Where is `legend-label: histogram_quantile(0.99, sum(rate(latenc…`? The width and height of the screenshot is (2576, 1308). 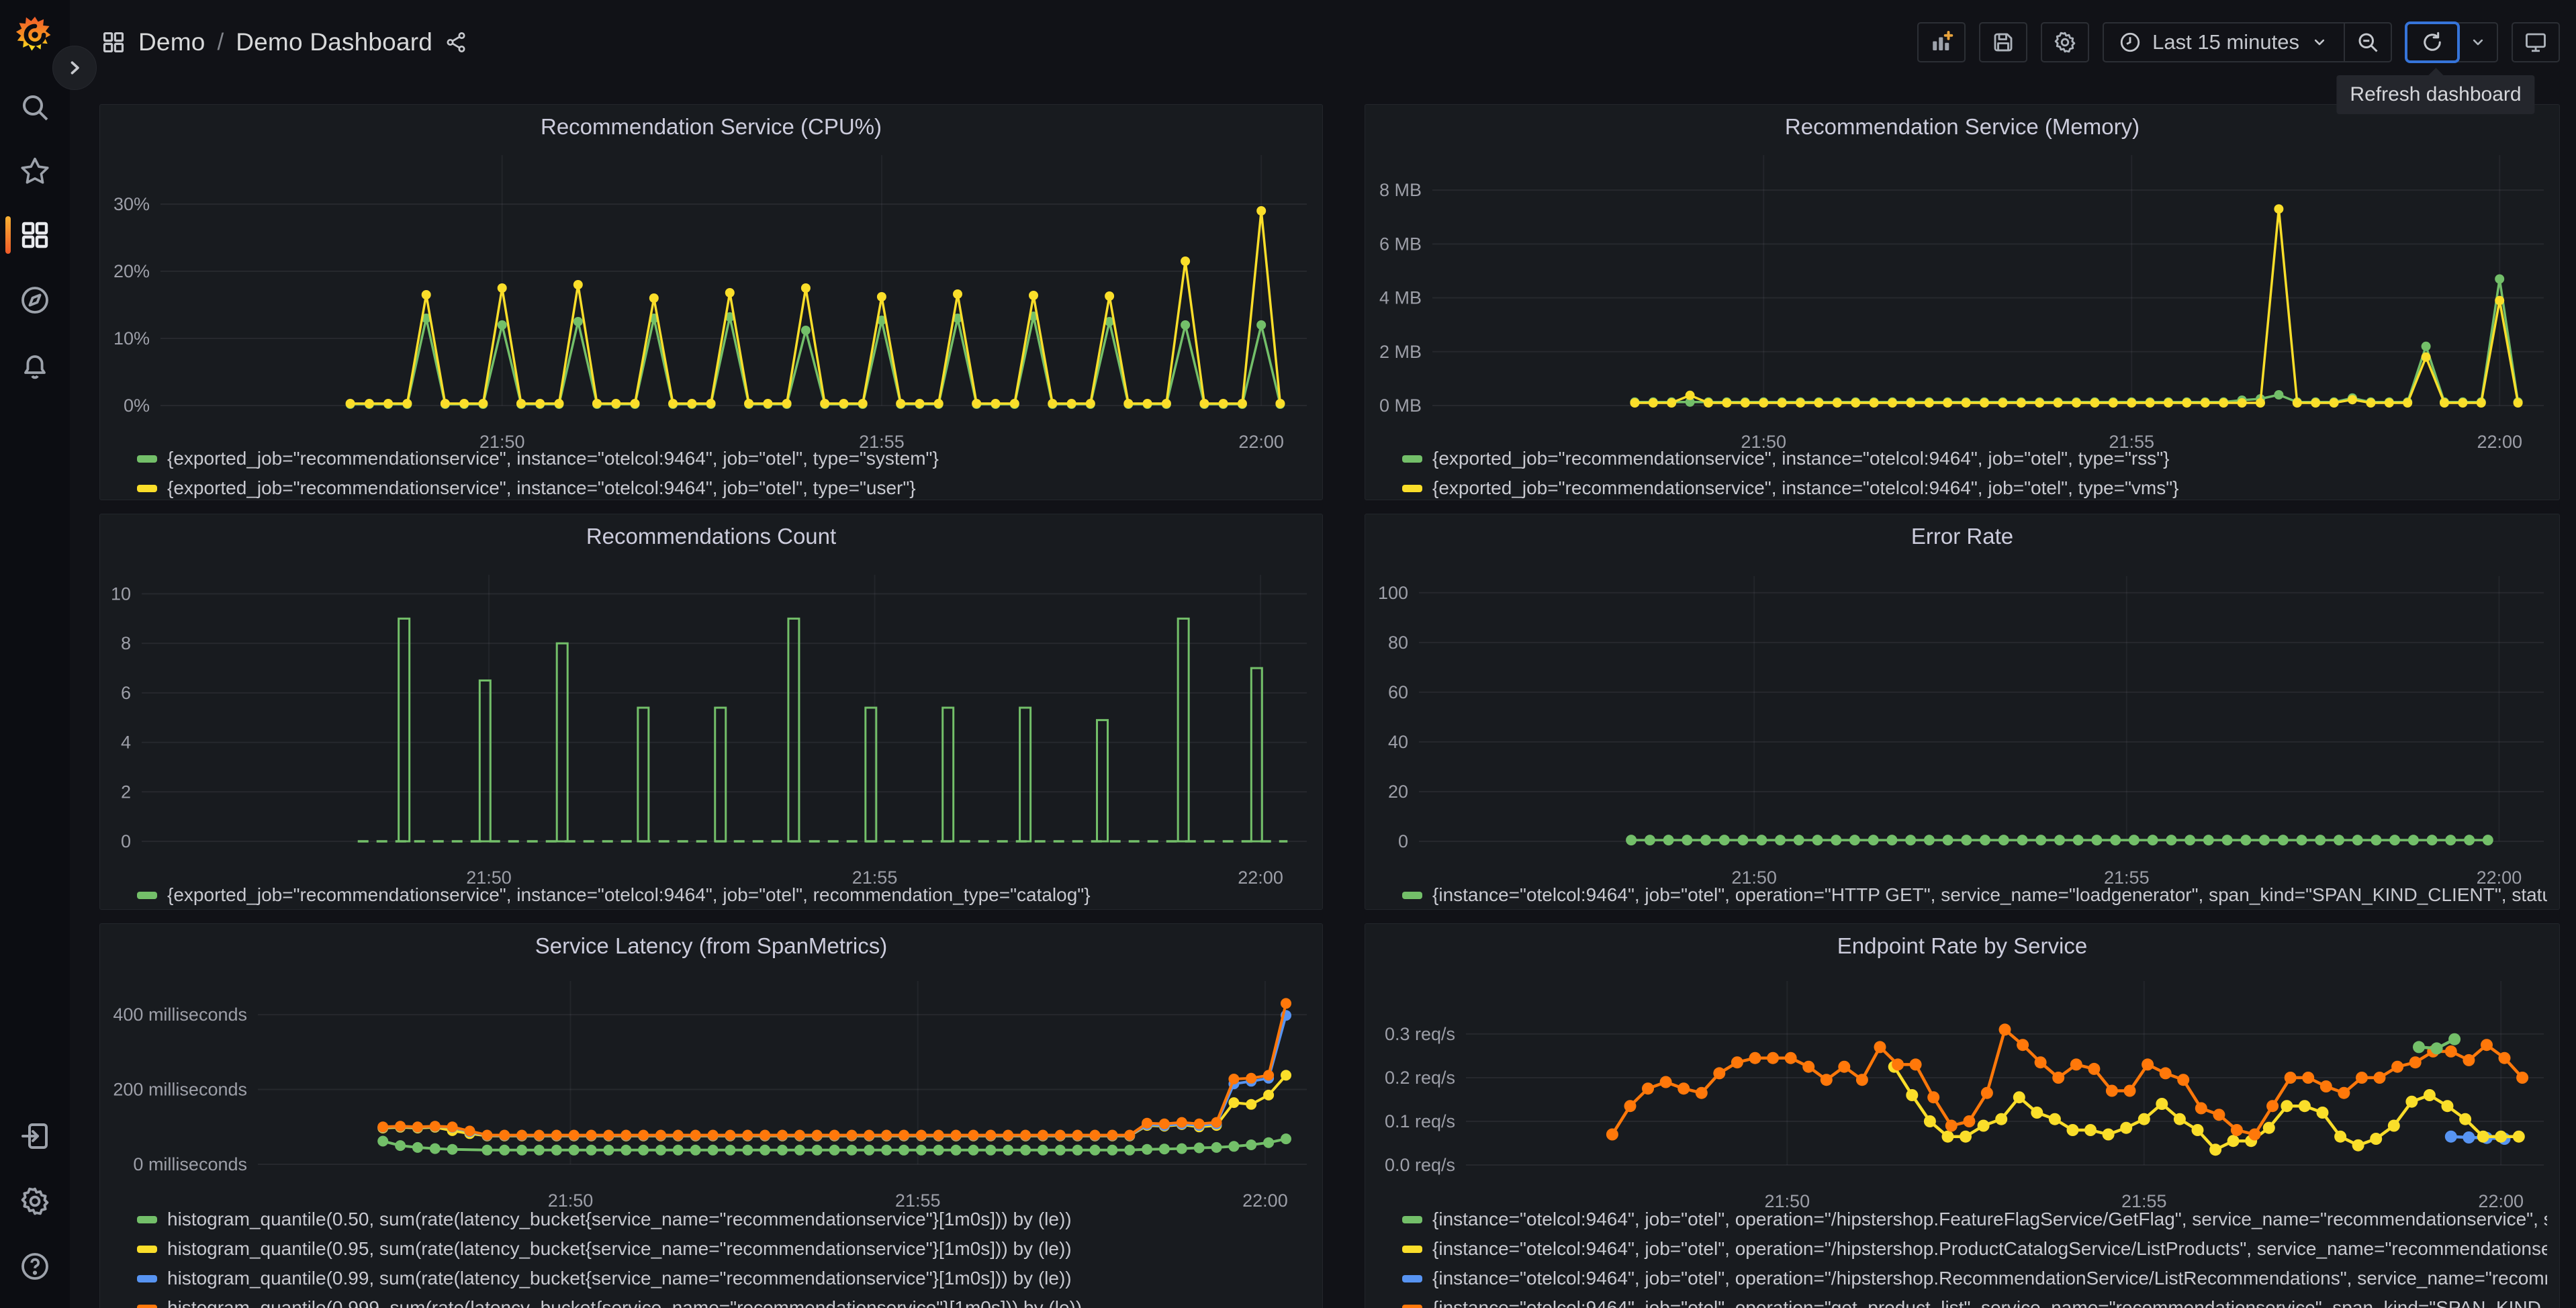
legend-label: histogram_quantile(0.99, sum(rate(latenc… is located at coordinates (619, 1279).